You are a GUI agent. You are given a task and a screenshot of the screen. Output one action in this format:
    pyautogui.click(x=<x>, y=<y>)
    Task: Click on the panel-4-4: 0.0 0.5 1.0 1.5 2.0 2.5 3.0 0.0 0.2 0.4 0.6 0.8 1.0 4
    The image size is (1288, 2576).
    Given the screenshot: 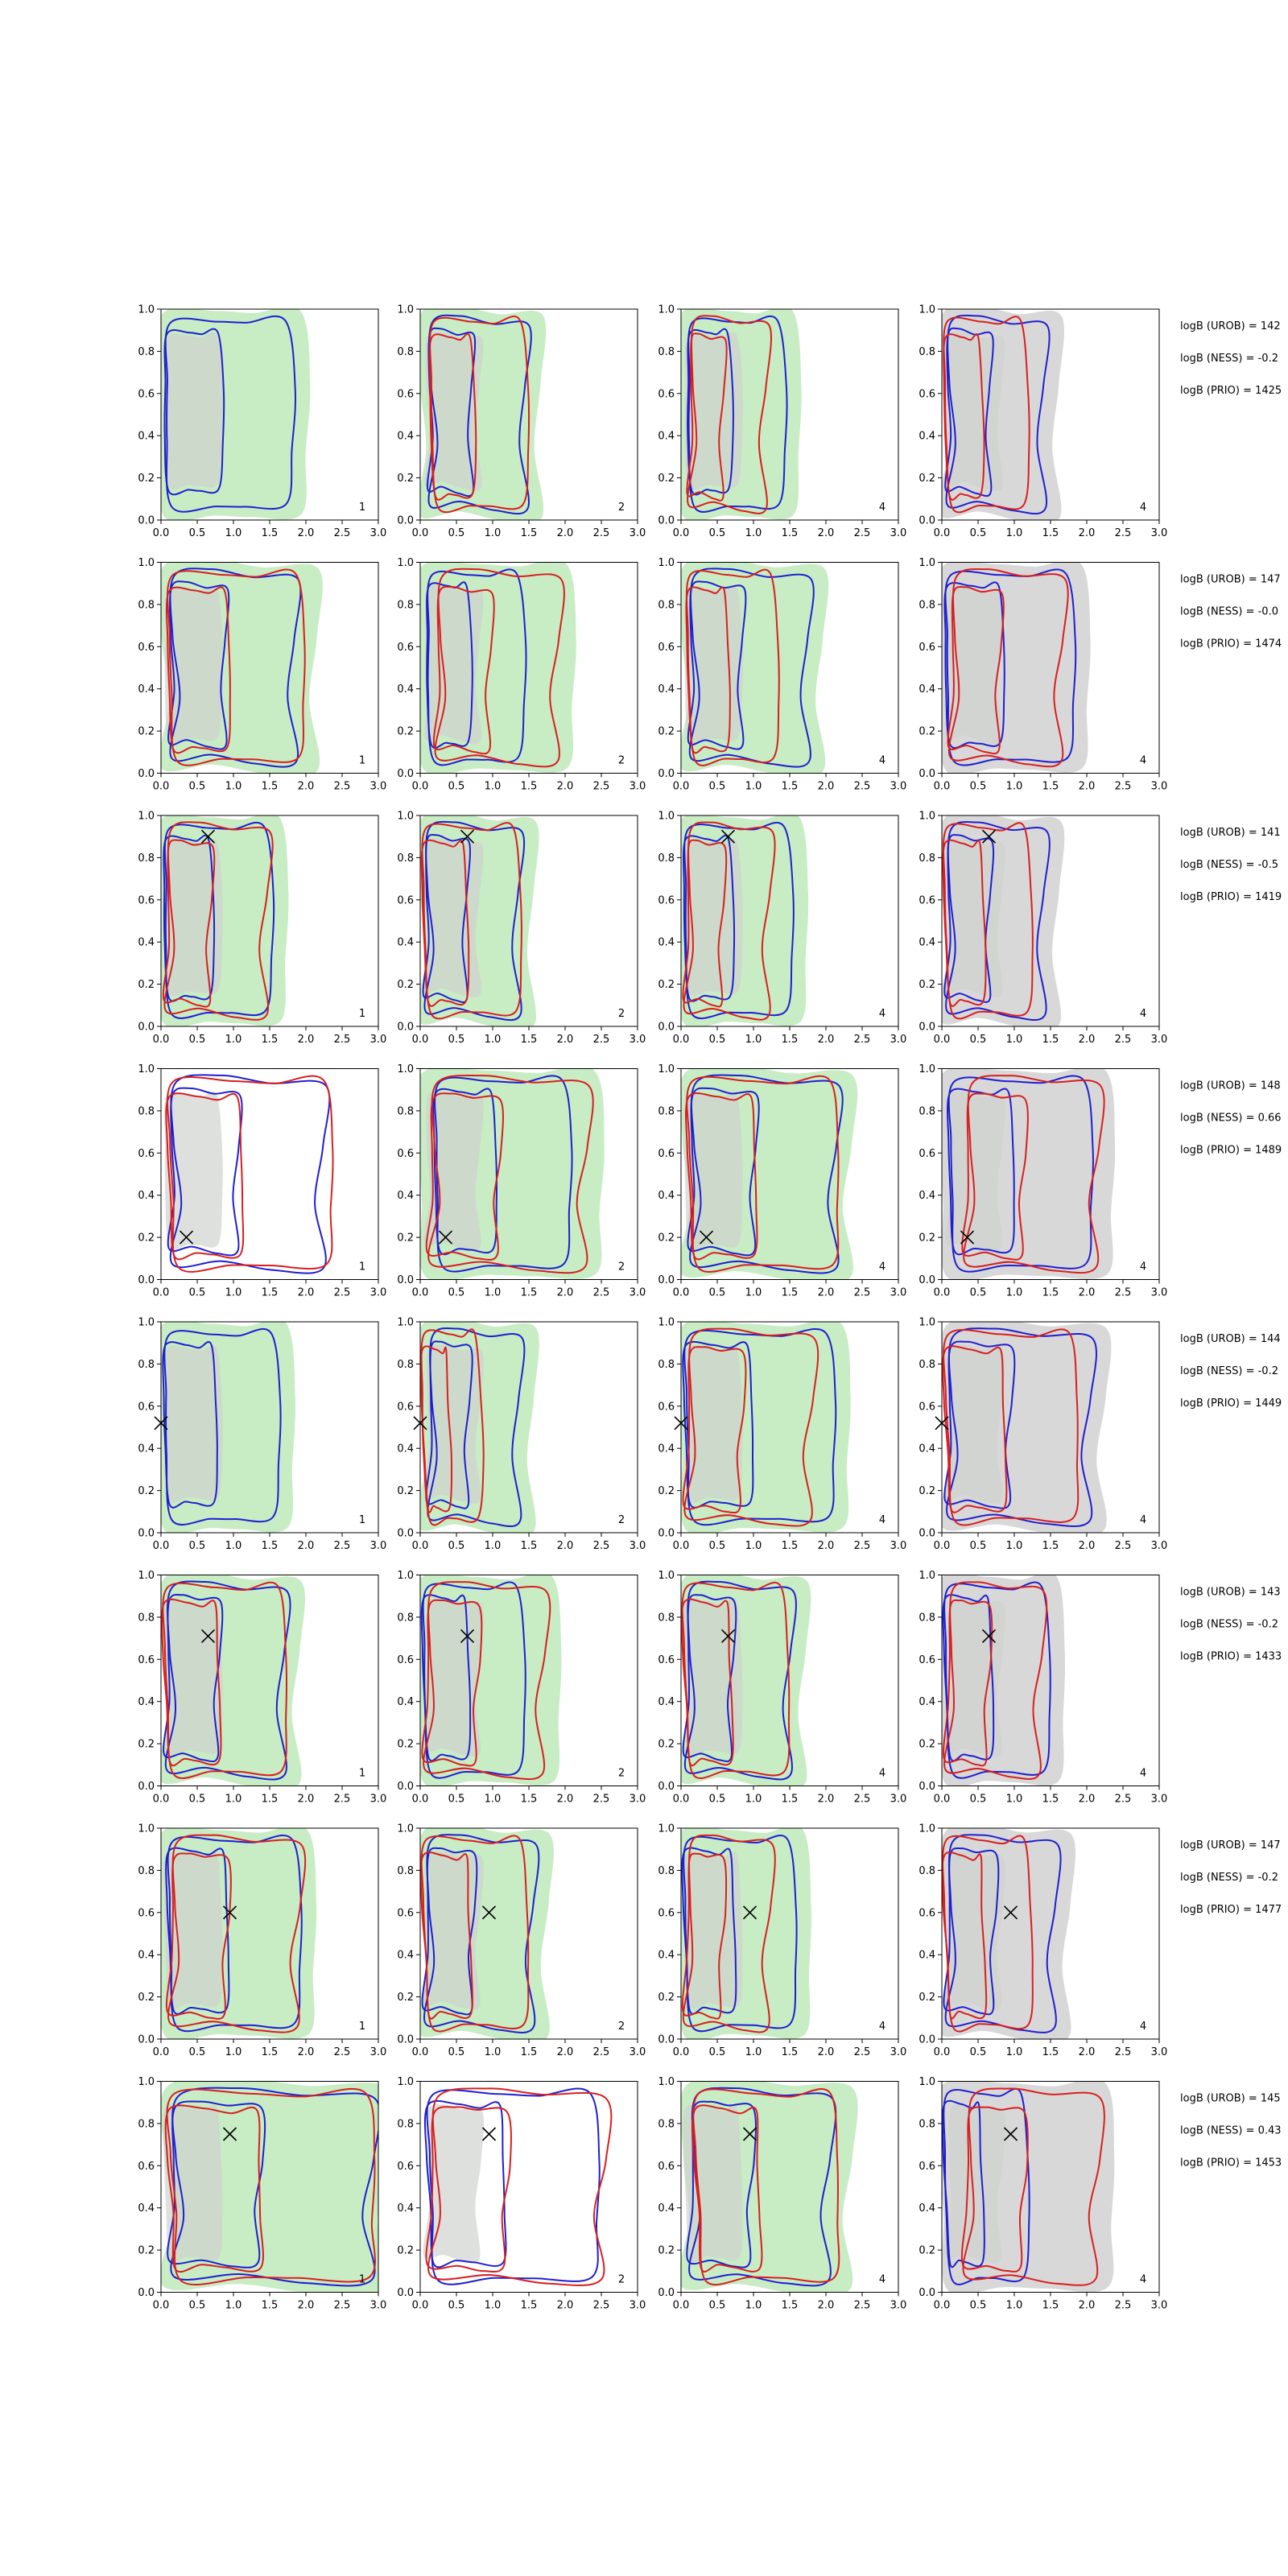 What is the action you would take?
    pyautogui.click(x=1043, y=1181)
    